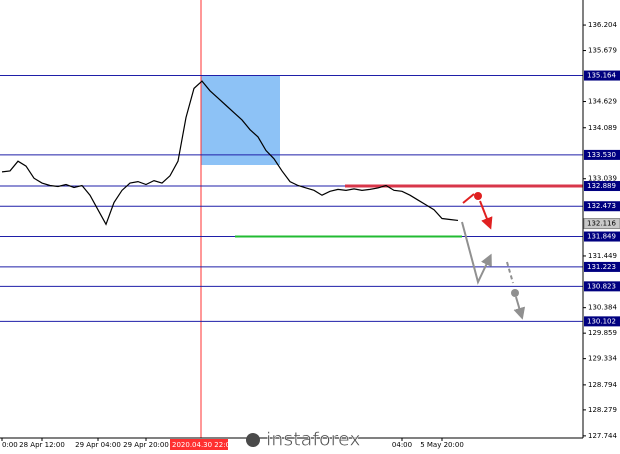 The image size is (620, 454). Describe the element at coordinates (98, 445) in the screenshot. I see `x-tick-label: 29 Apr 04:00` at that location.